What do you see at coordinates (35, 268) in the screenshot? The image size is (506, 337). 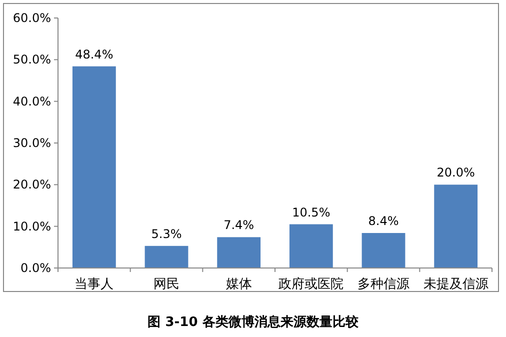 I see `y-tick-label: 0.0%` at bounding box center [35, 268].